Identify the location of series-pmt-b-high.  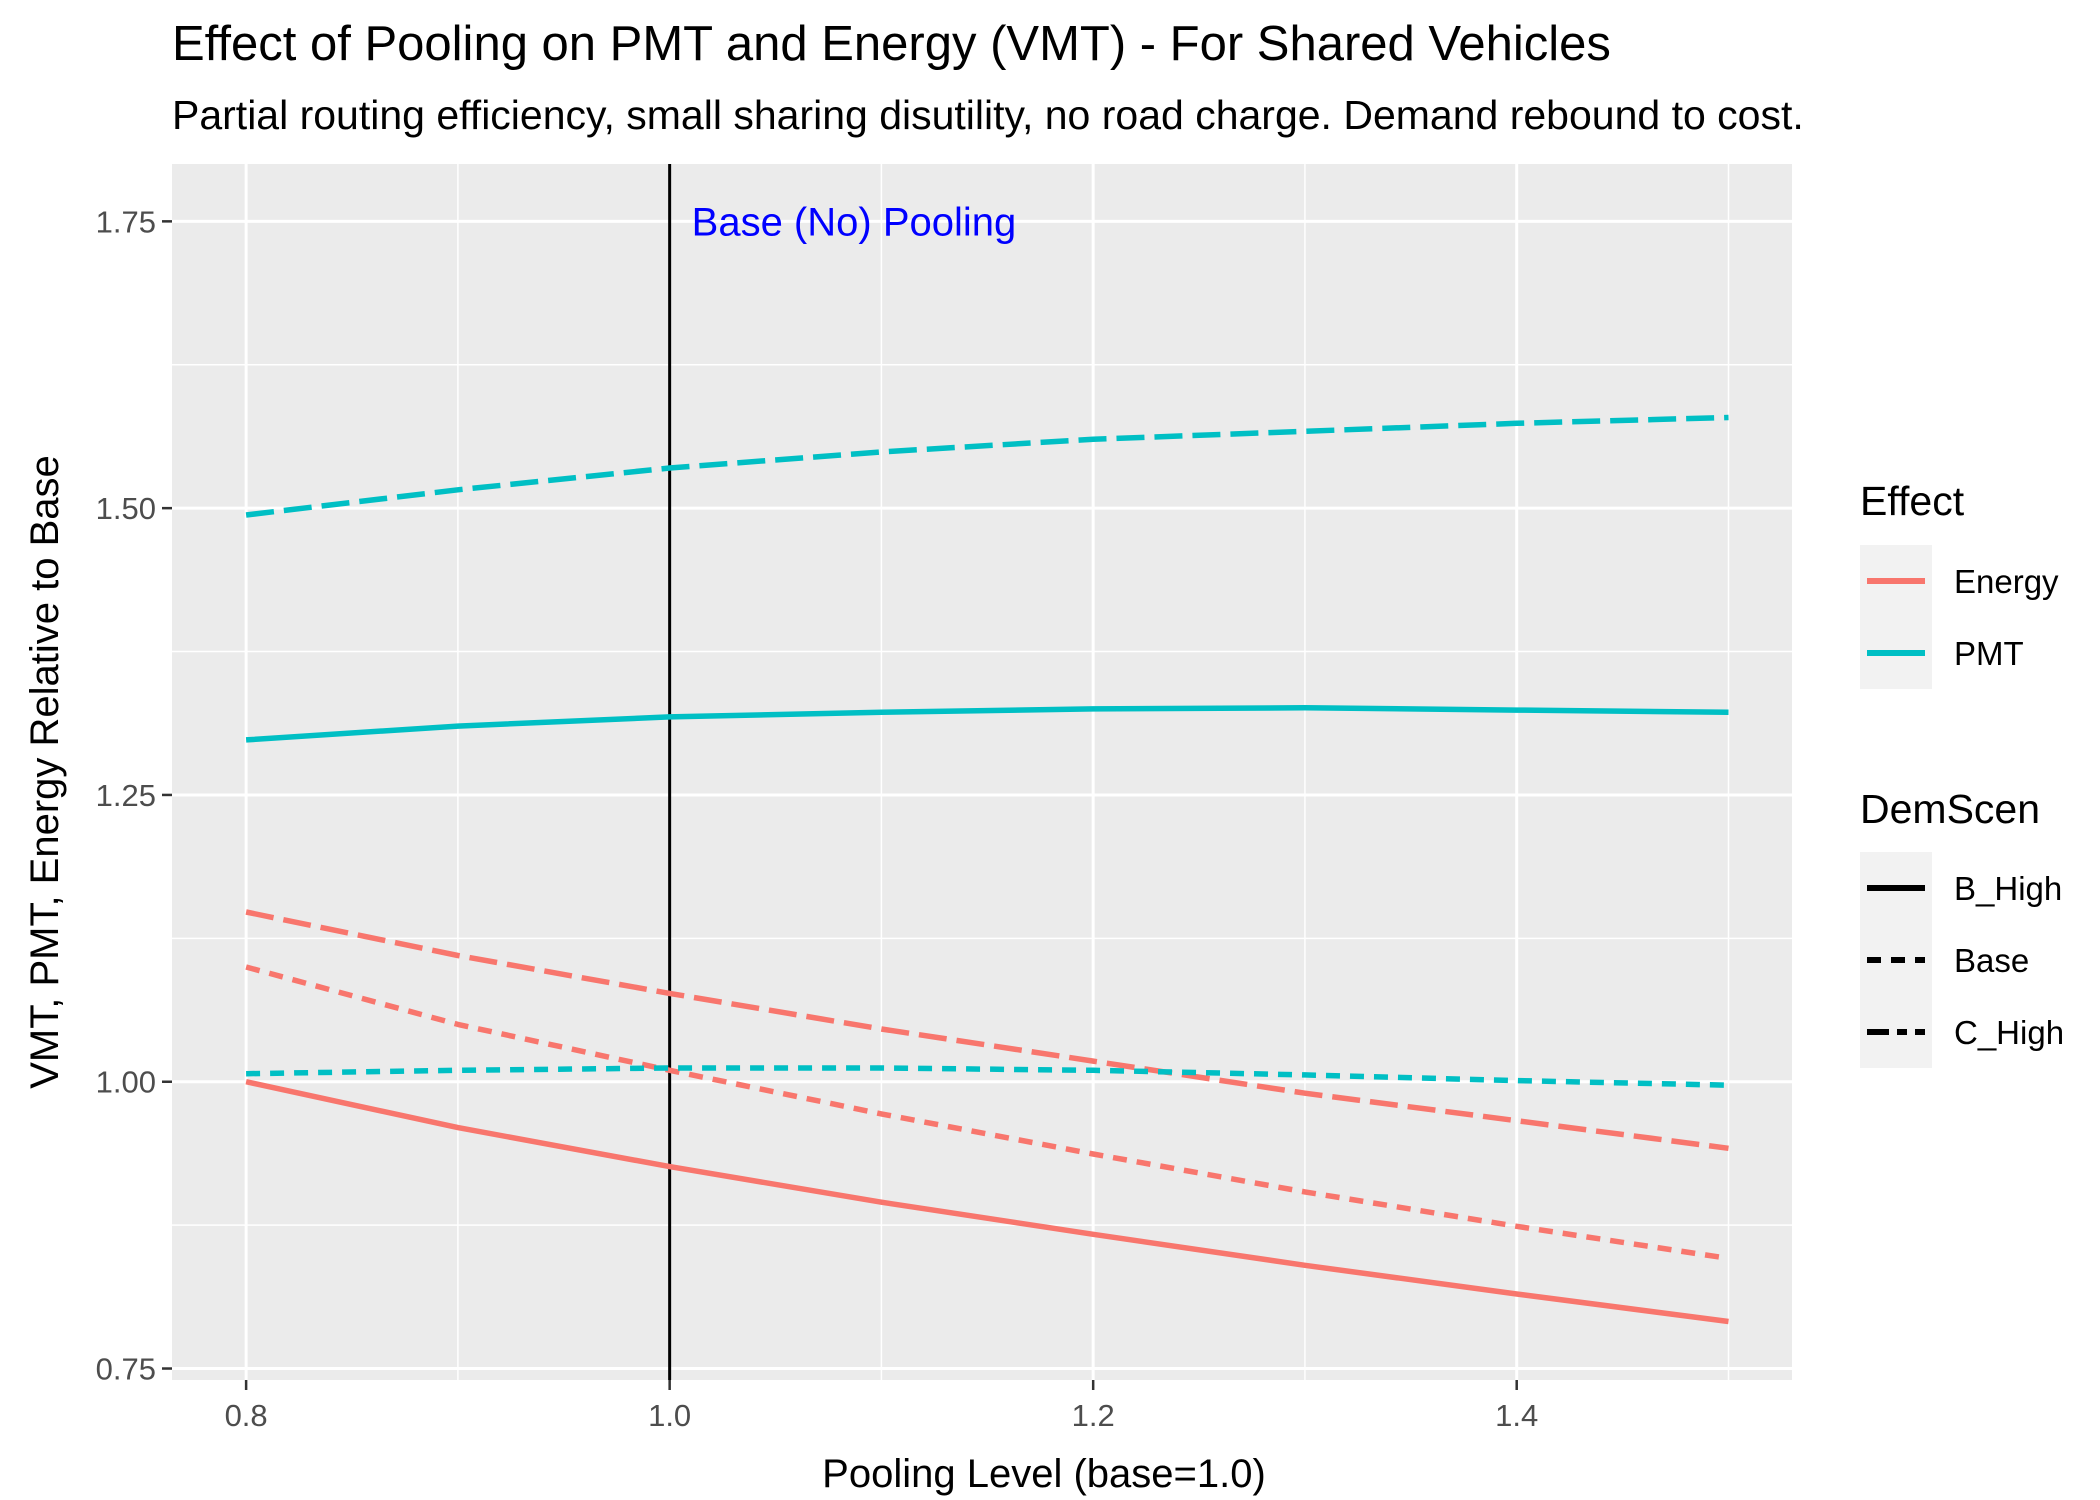
(987, 724).